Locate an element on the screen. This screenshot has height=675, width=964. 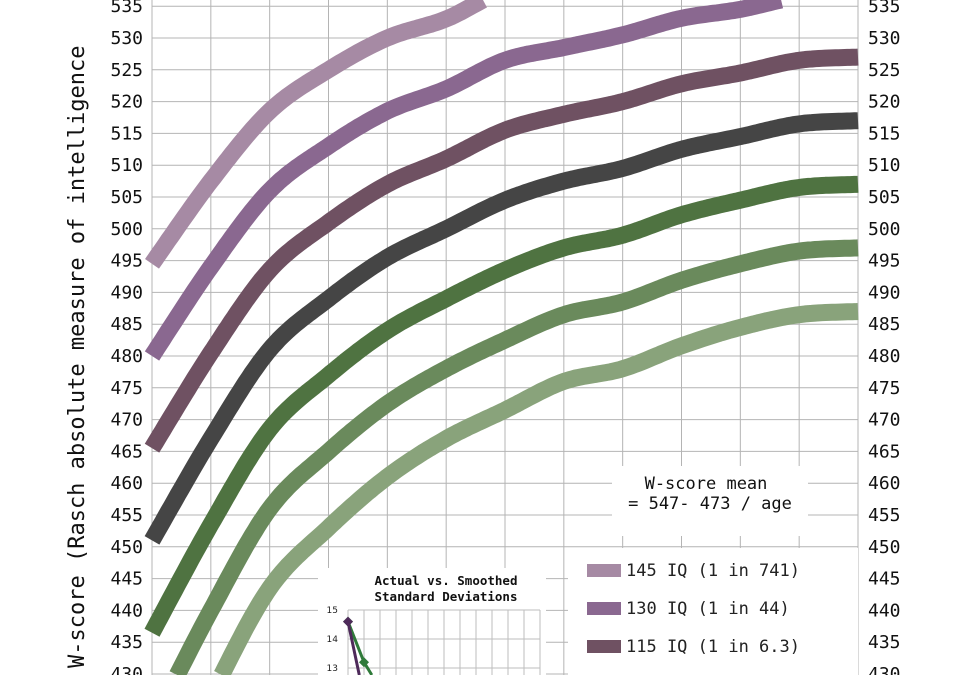
y-tick-label-right: 525 is located at coordinates (884, 70).